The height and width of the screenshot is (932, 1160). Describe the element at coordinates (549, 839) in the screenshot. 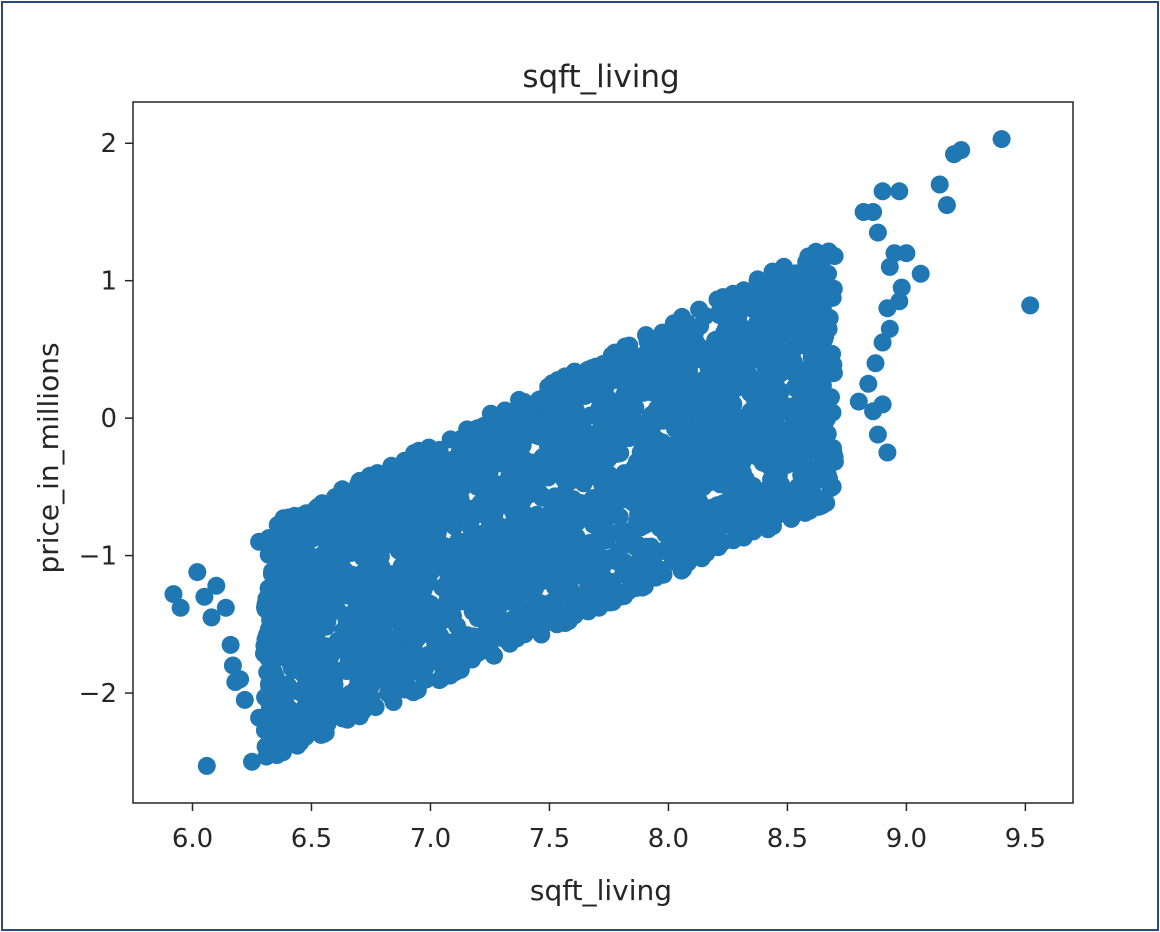

I see `x-tick-label: 7.5` at that location.